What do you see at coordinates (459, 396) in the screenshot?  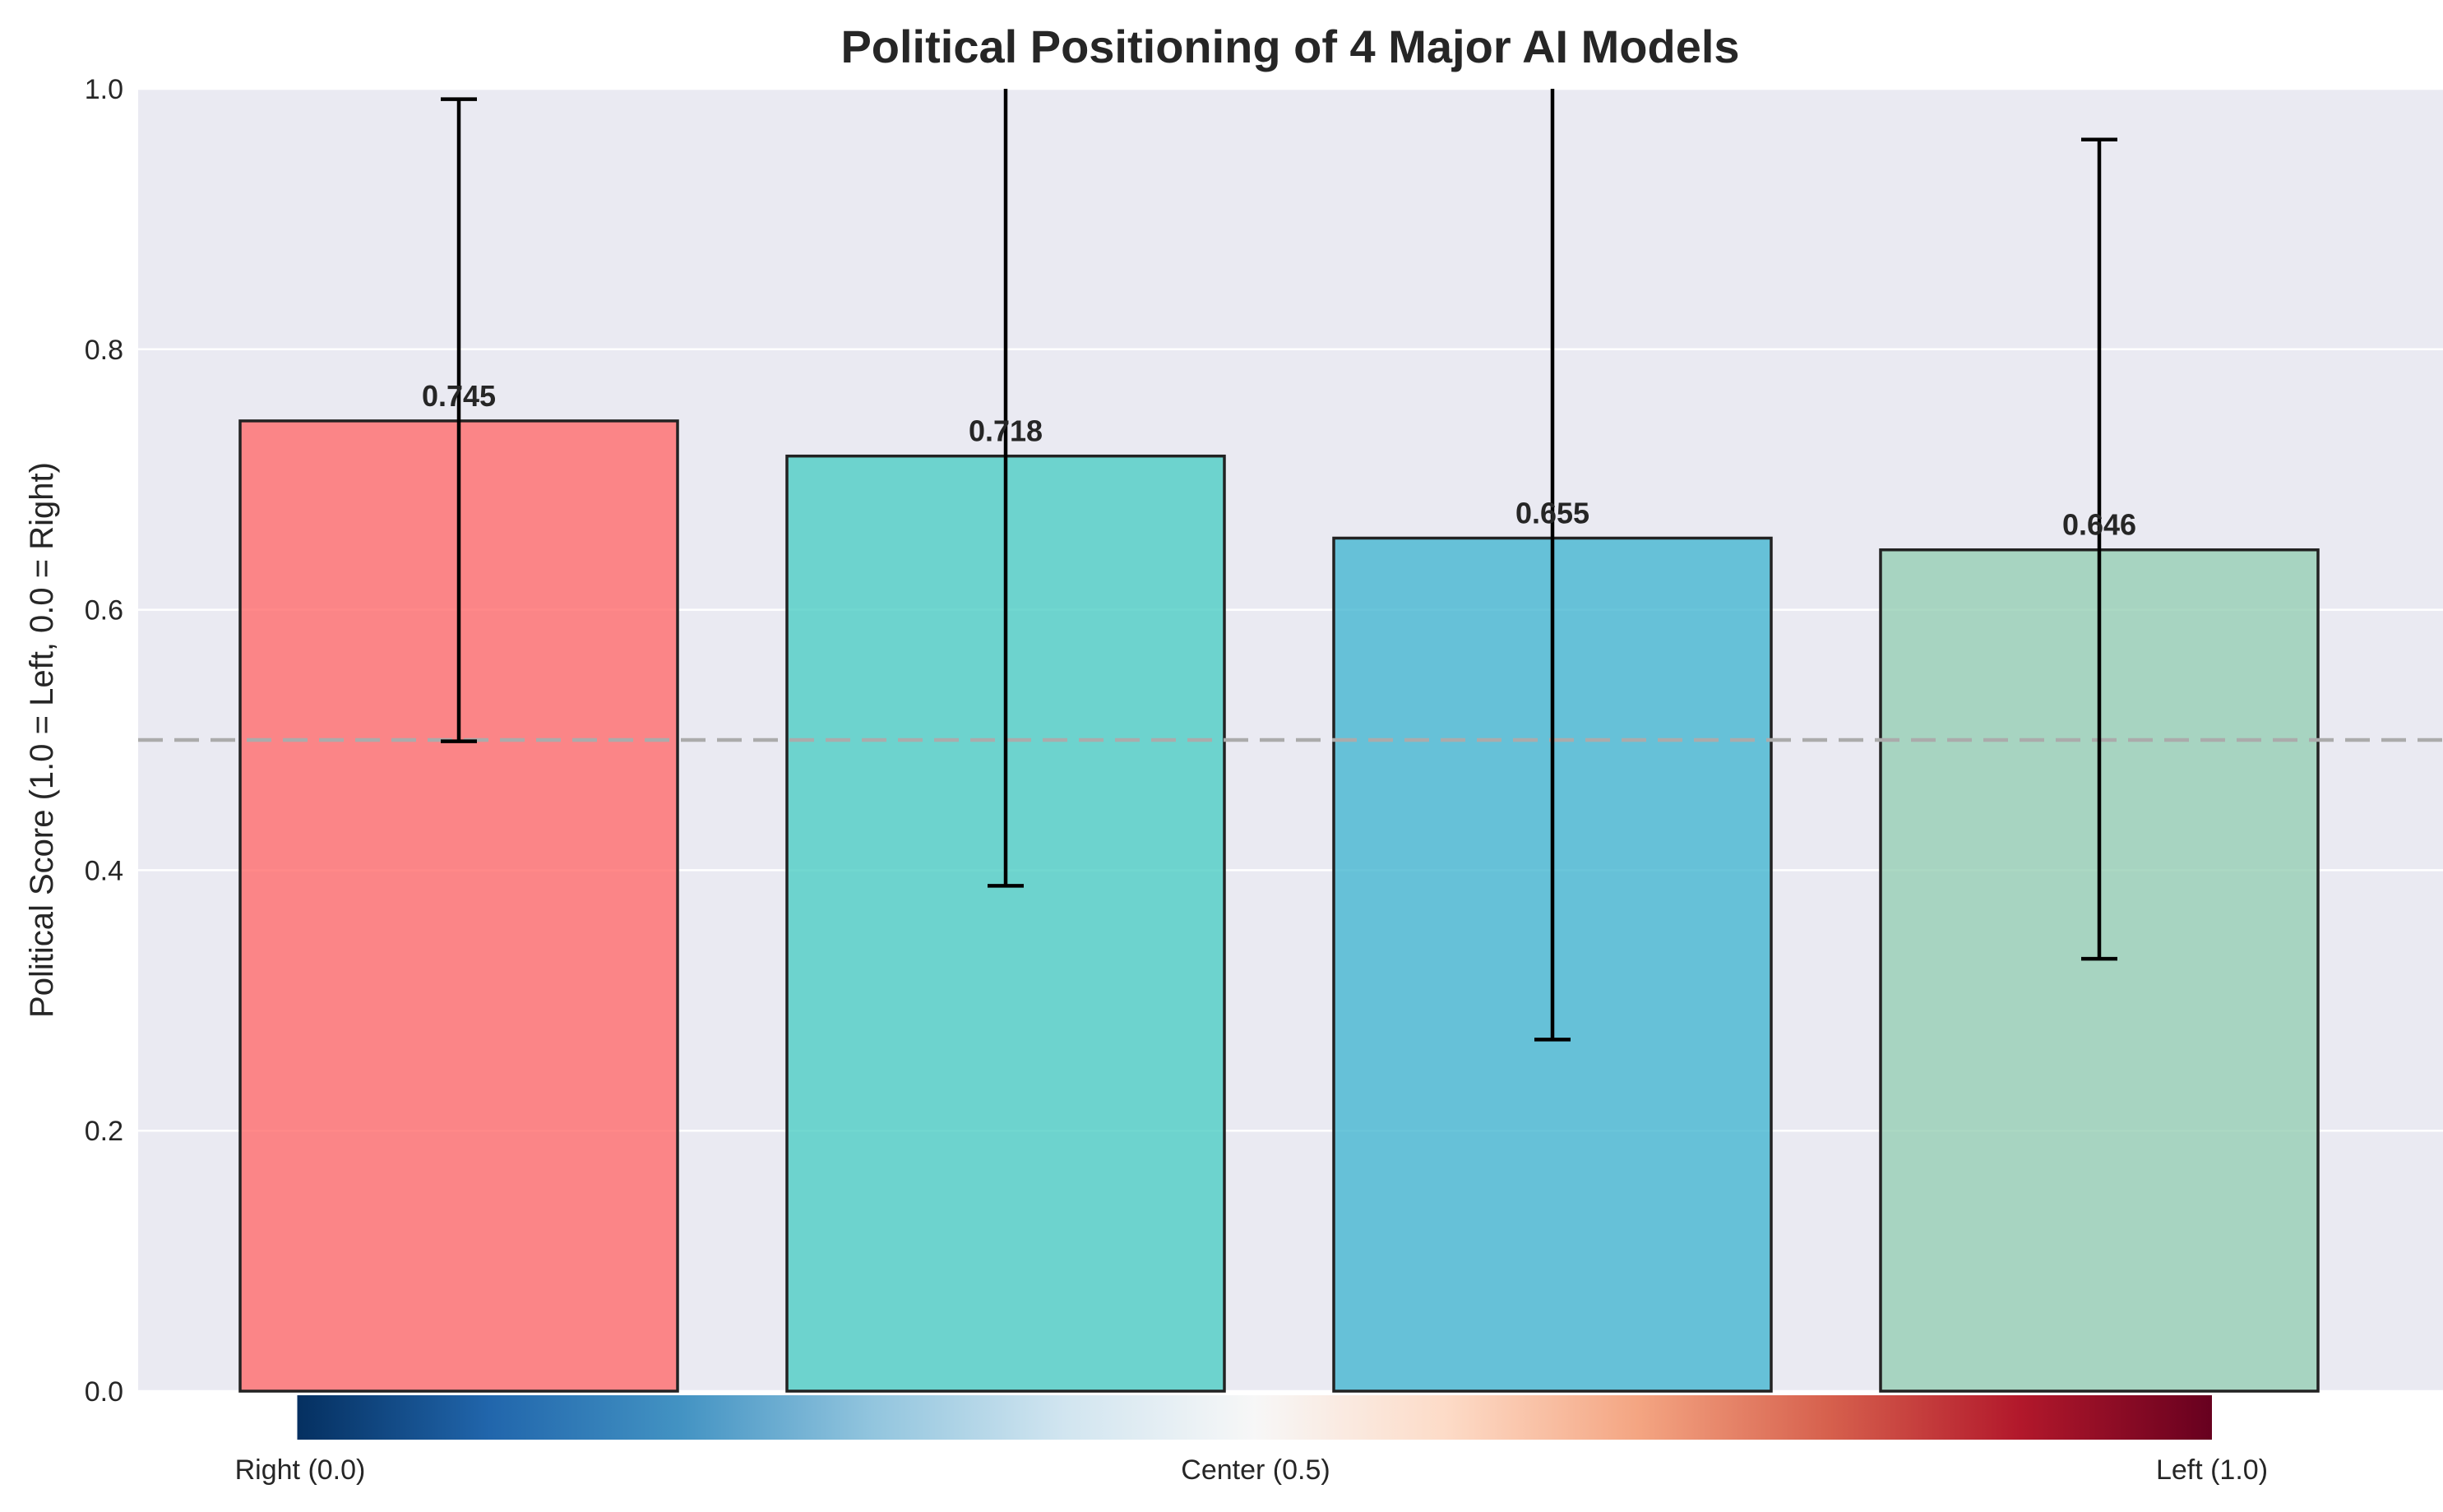 I see `data-label: 0.745` at bounding box center [459, 396].